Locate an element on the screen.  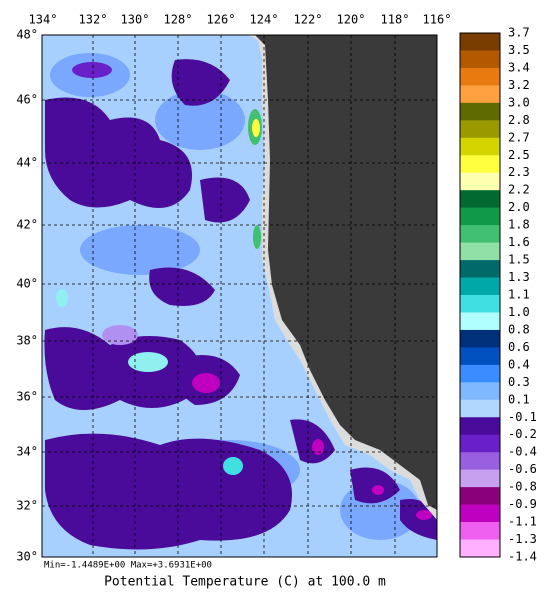
colorbar-label: 1.3 is located at coordinates (519, 277).